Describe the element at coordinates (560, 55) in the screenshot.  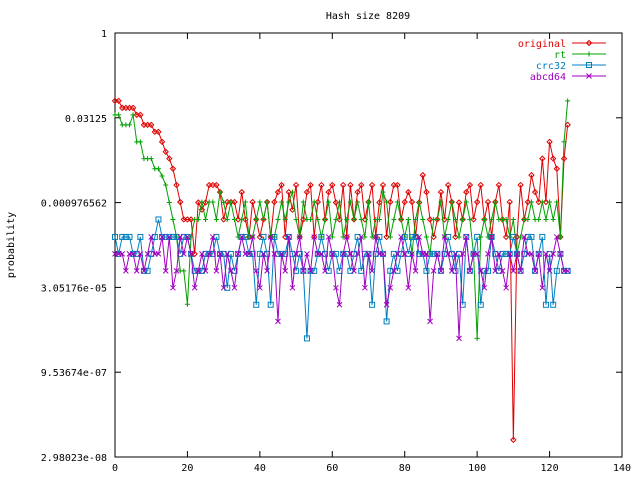
I see `legend-label: rt` at that location.